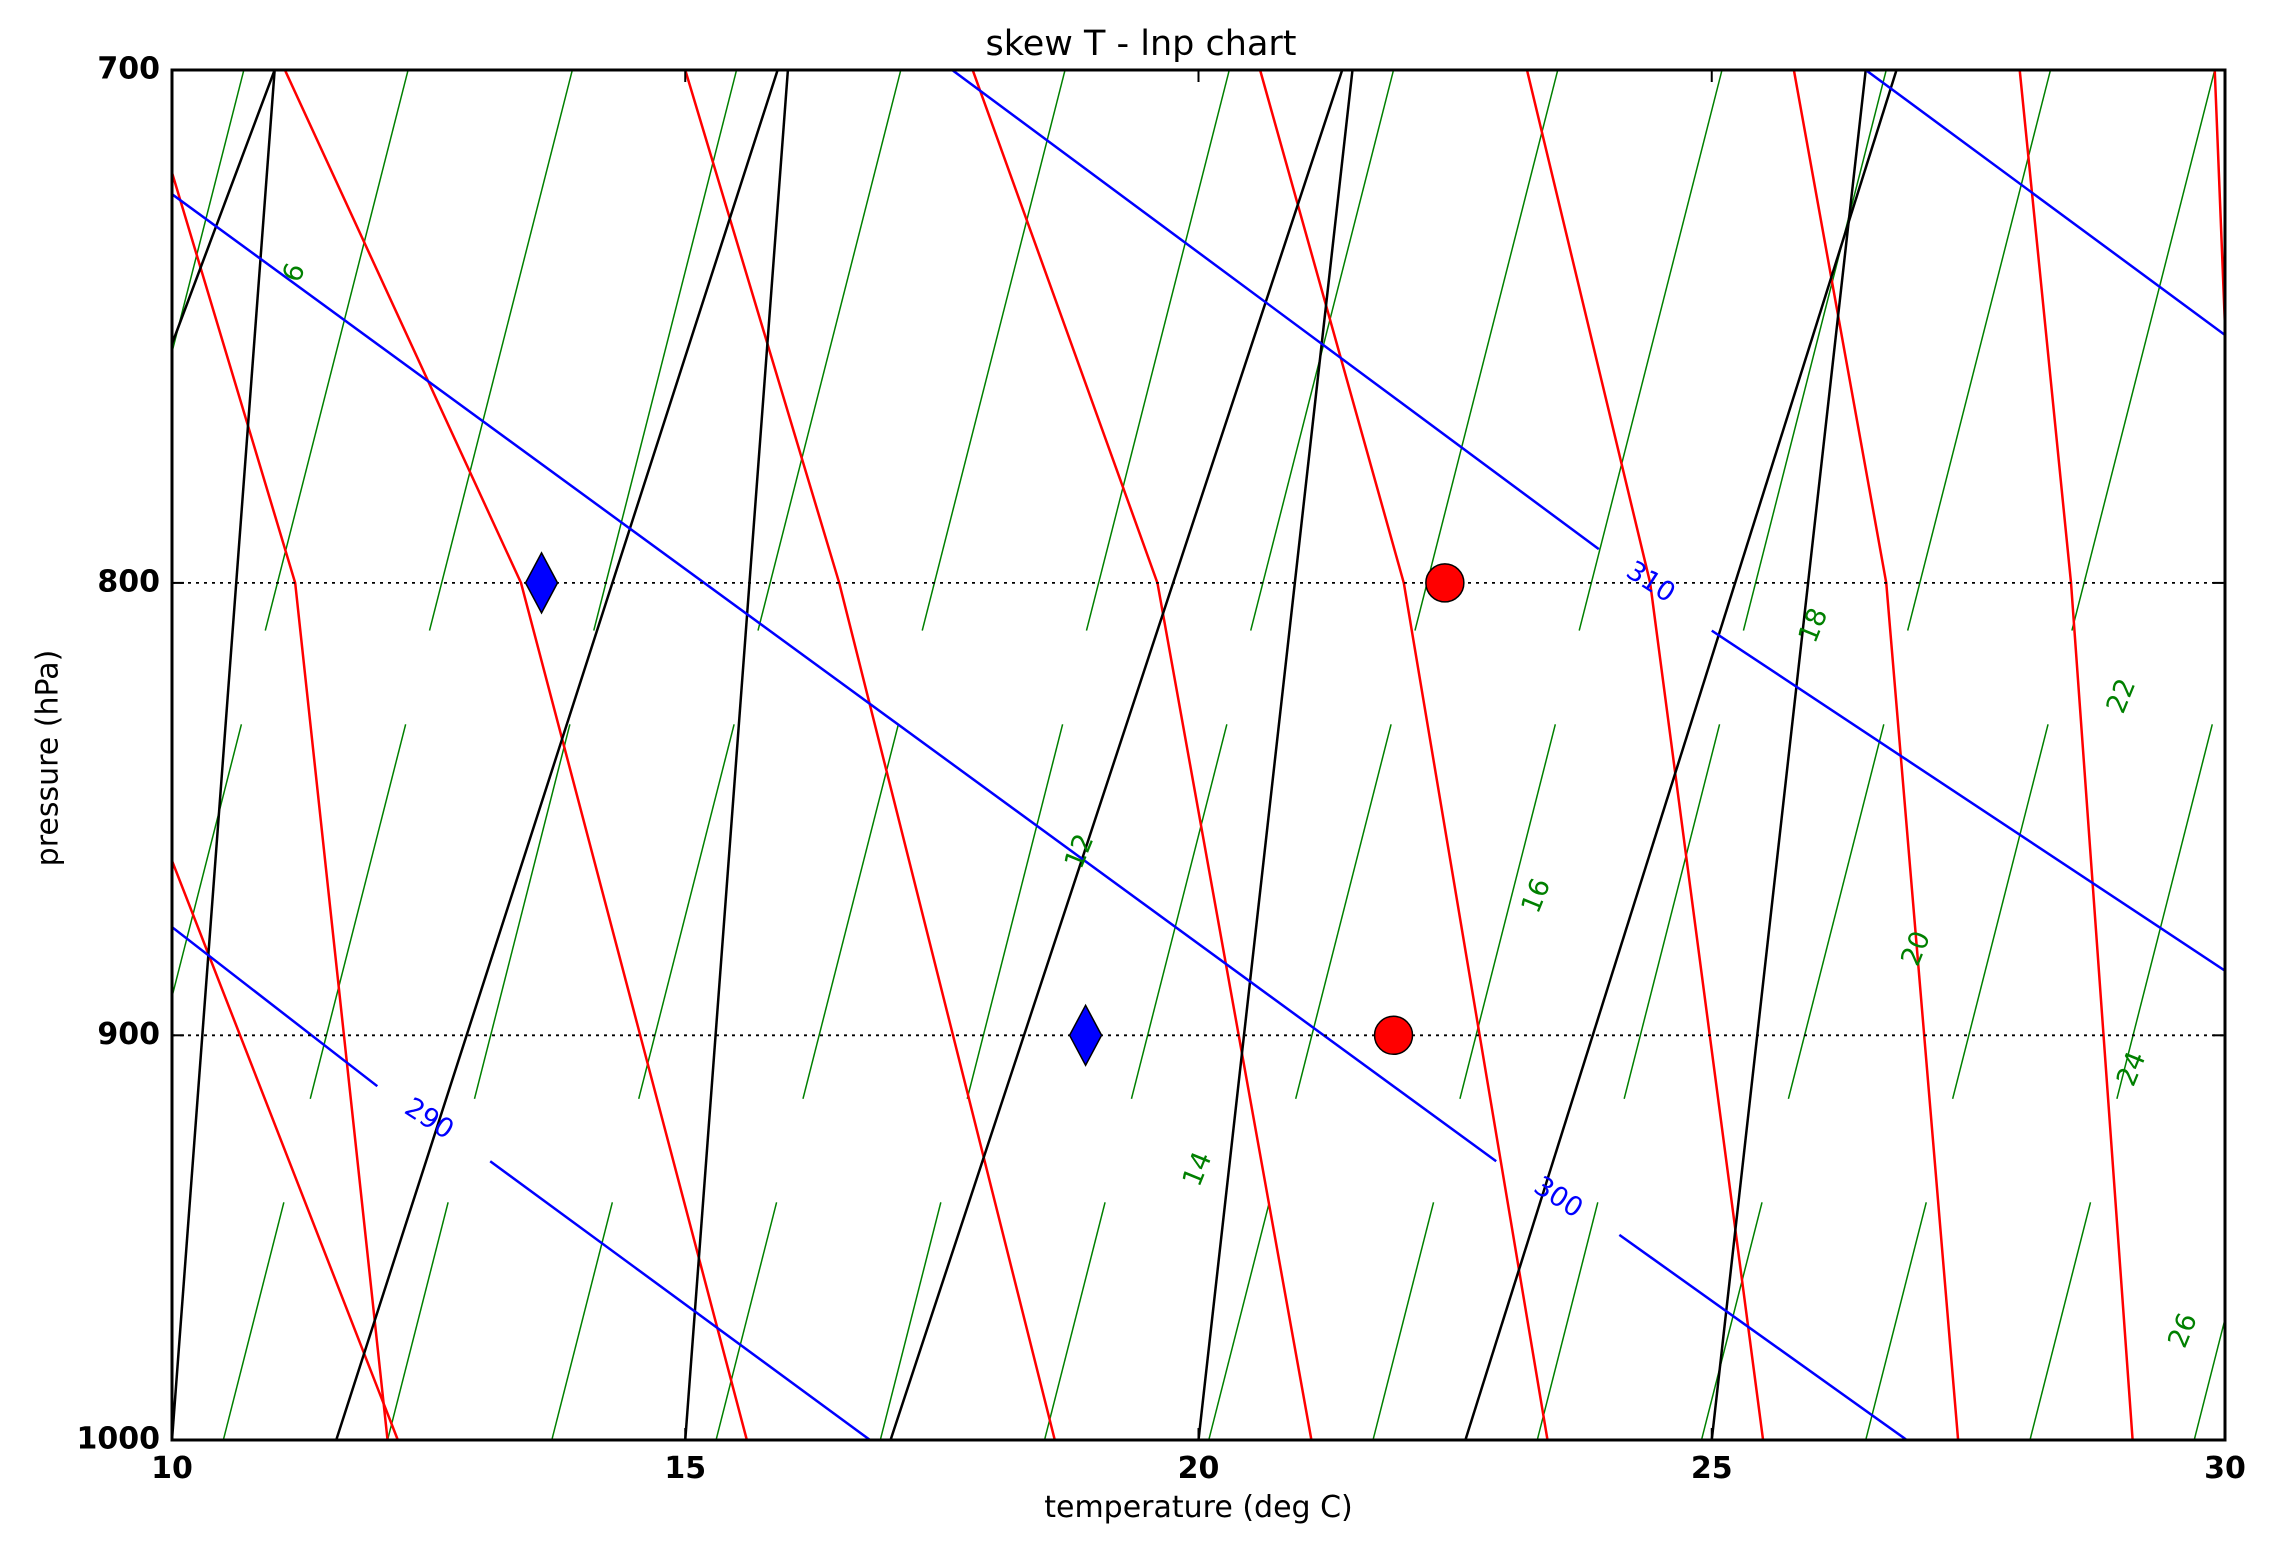  I want to click on mixing-ratio-label: 14, so click(1198, 1168).